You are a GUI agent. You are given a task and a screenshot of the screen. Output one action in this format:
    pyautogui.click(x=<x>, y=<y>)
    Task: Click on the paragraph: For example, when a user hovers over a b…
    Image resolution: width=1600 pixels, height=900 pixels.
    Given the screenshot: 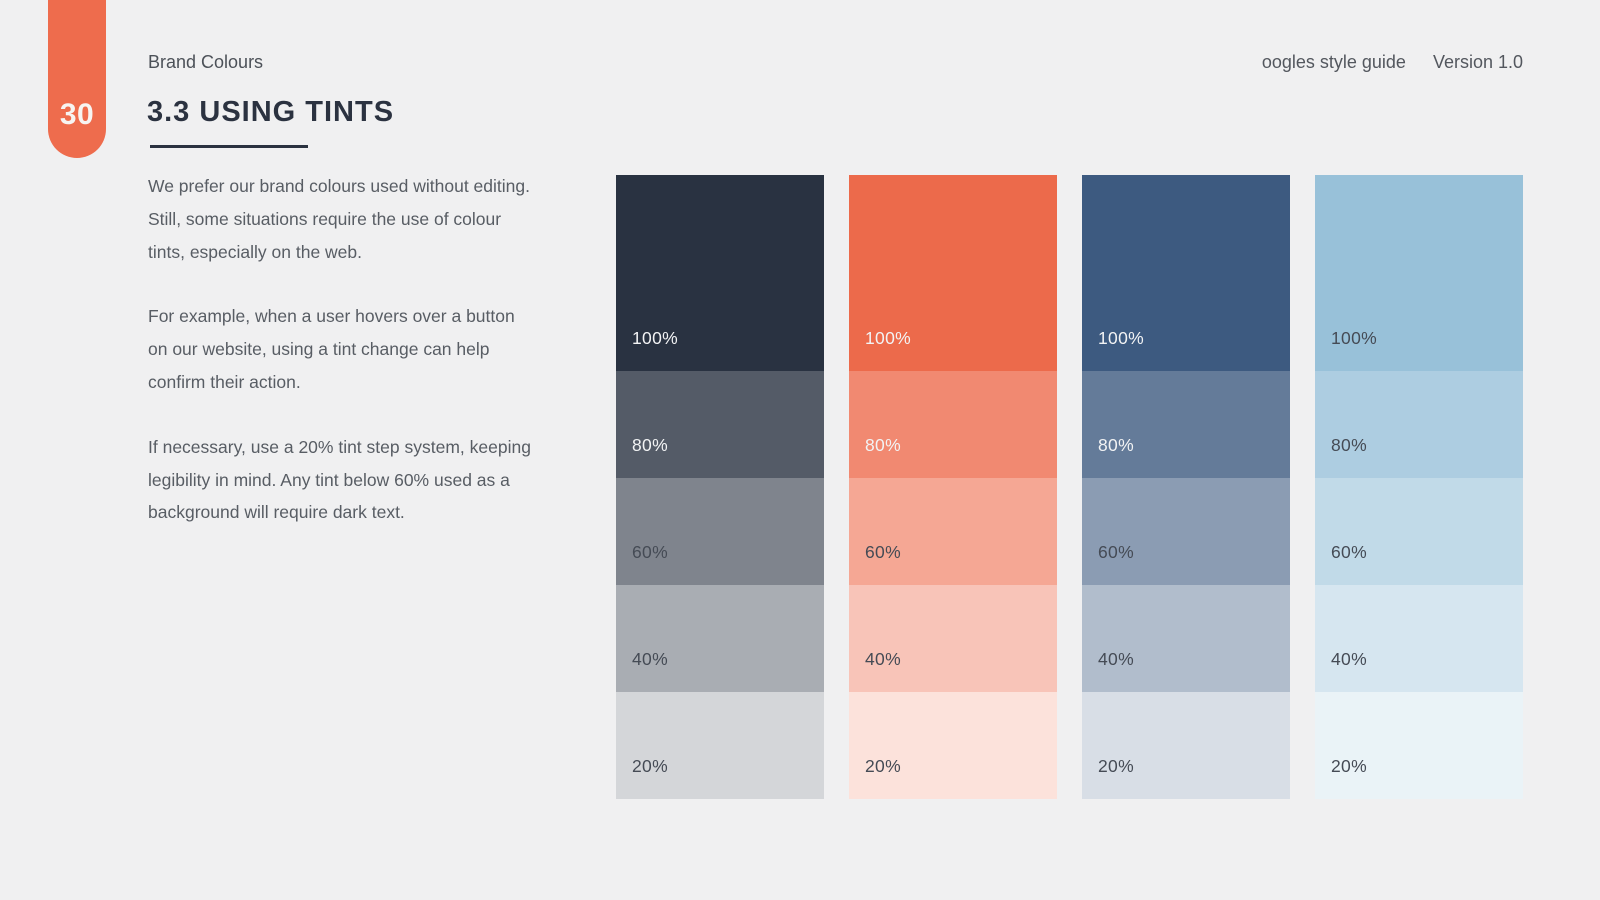 What is the action you would take?
    pyautogui.click(x=378, y=349)
    